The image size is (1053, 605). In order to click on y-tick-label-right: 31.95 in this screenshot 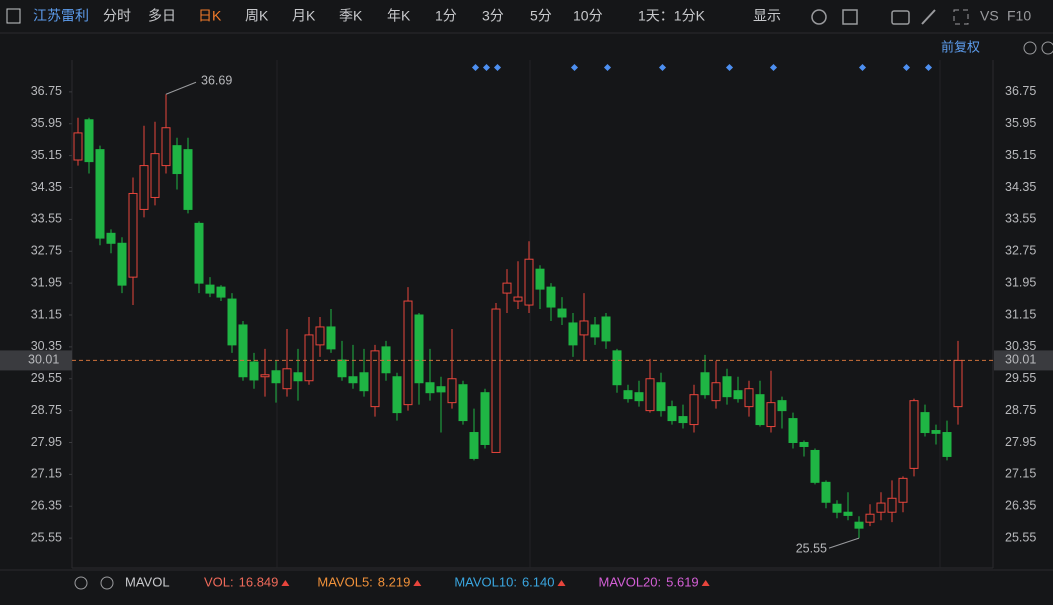, I will do `click(1020, 282)`.